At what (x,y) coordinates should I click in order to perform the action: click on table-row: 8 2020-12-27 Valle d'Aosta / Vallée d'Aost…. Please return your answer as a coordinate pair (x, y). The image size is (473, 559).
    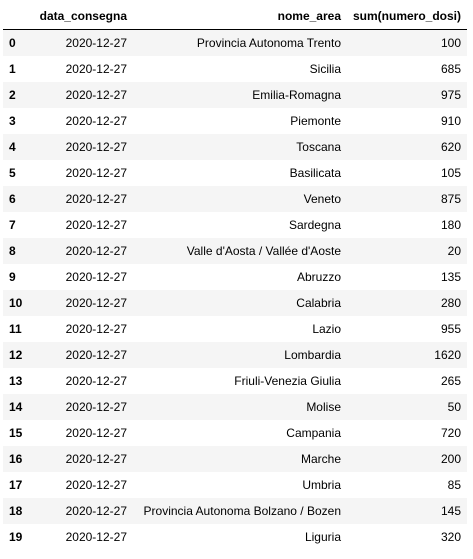
    Looking at the image, I should click on (235, 251).